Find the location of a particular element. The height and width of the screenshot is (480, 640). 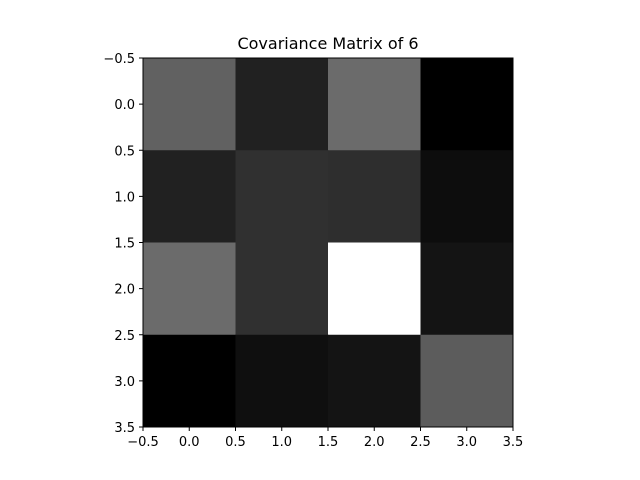

y-tick-label: 3.5 is located at coordinates (124, 428).